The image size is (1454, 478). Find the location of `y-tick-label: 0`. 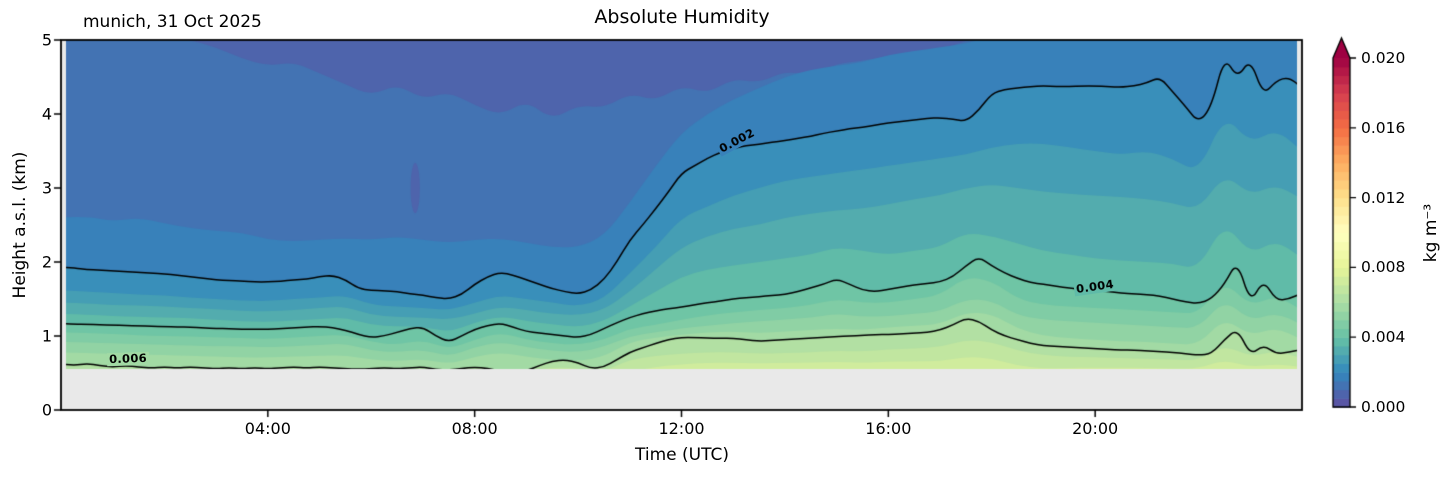

y-tick-label: 0 is located at coordinates (46, 410).